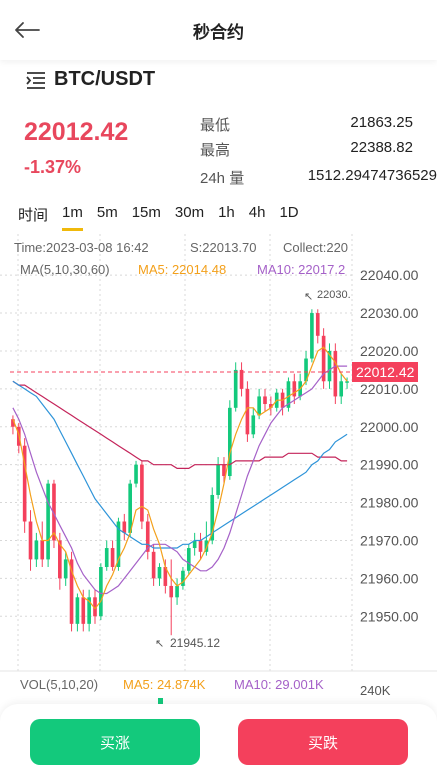 The width and height of the screenshot is (437, 776). Describe the element at coordinates (218, 740) in the screenshot. I see `action-bar: 买涨 买跌` at that location.